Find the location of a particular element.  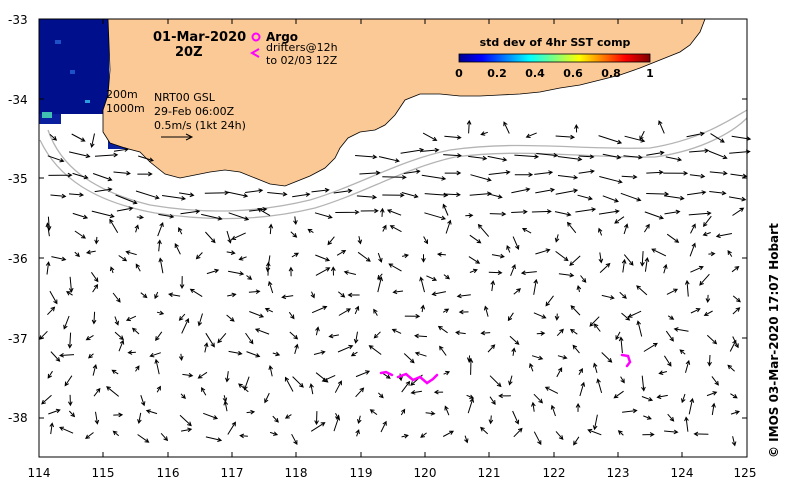

credit-text: © IMOS 03-Mar-2020 17:07 Hobart is located at coordinates (774, 340).